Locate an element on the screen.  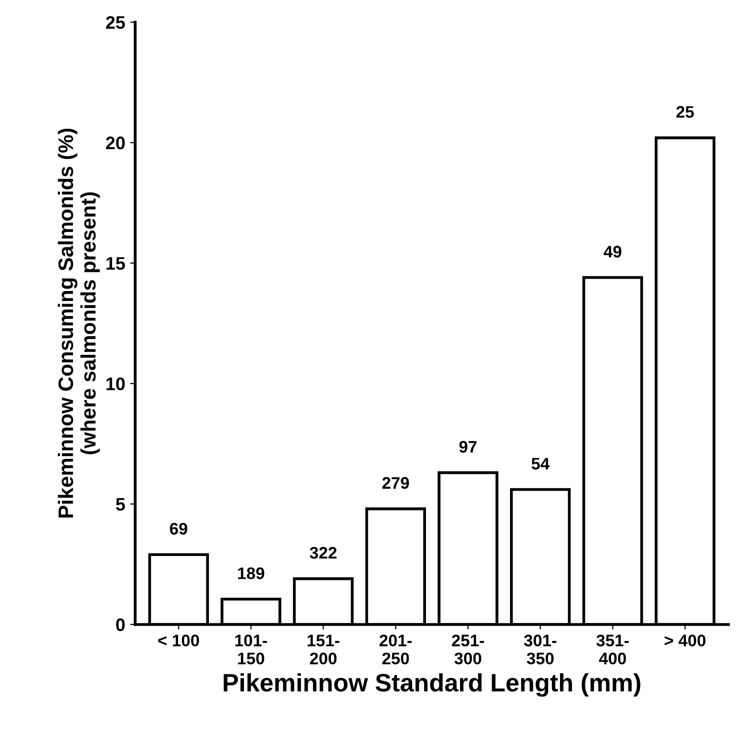
x-tick-label: 101- 150 is located at coordinates (251, 649).